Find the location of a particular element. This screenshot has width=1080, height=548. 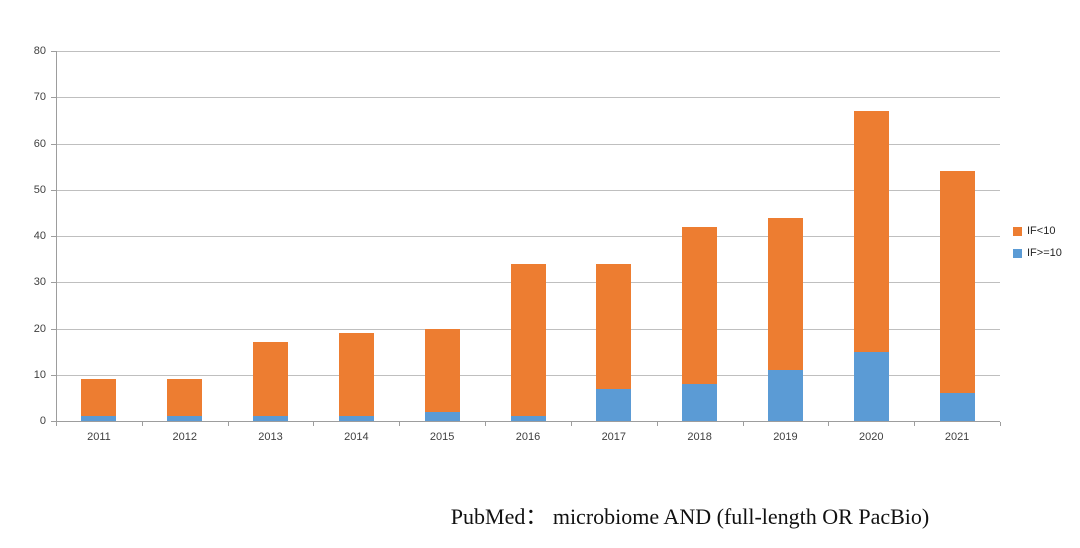

legend-label: IF>=10 is located at coordinates (1044, 253).